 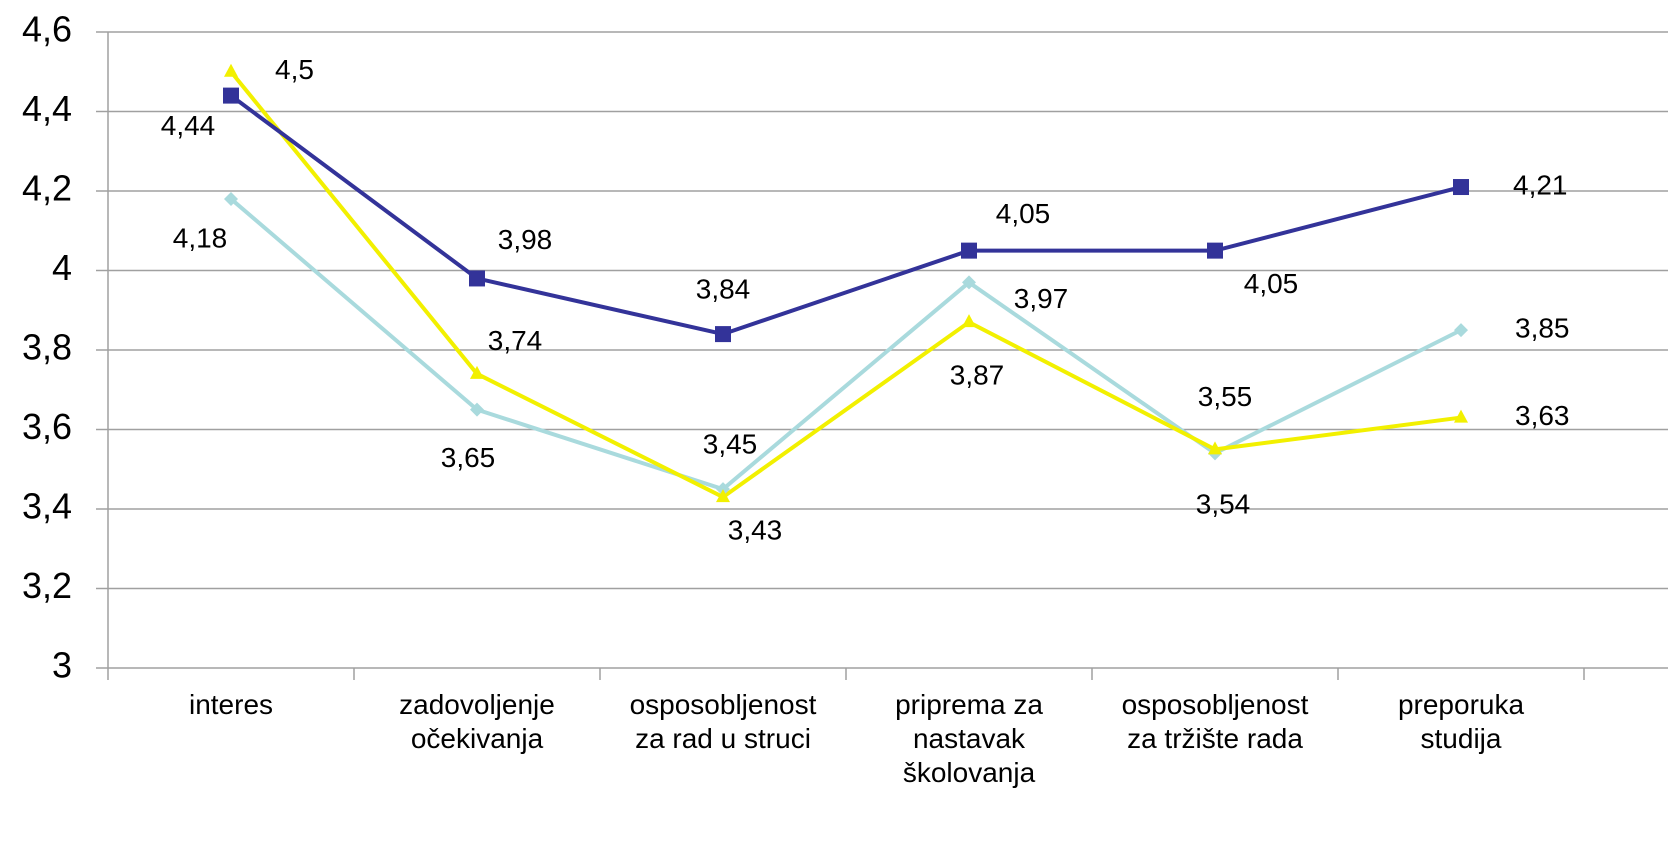 What do you see at coordinates (47, 108) in the screenshot?
I see `y-tick-label: 4,4` at bounding box center [47, 108].